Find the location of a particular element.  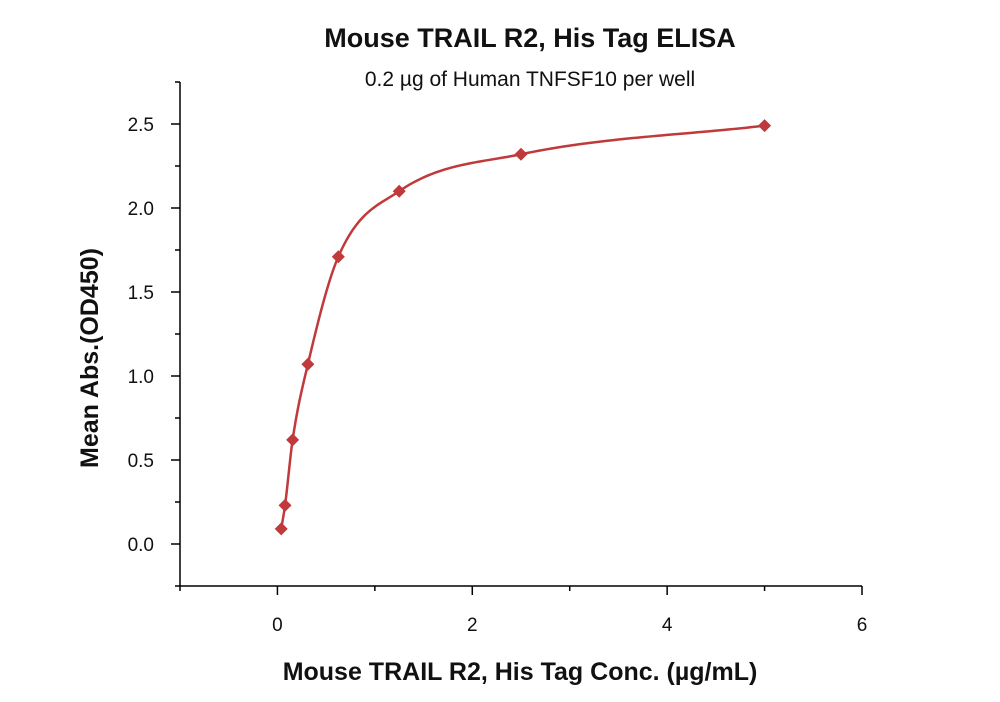

y-tick-label: 0.5 is located at coordinates (141, 461).